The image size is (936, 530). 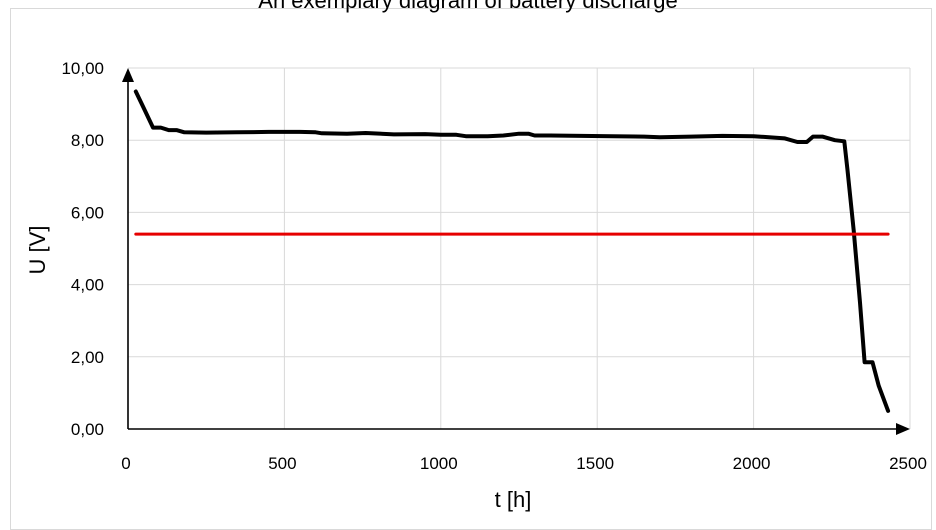 What do you see at coordinates (87, 357) in the screenshot?
I see `y-tick-label: 2,00` at bounding box center [87, 357].